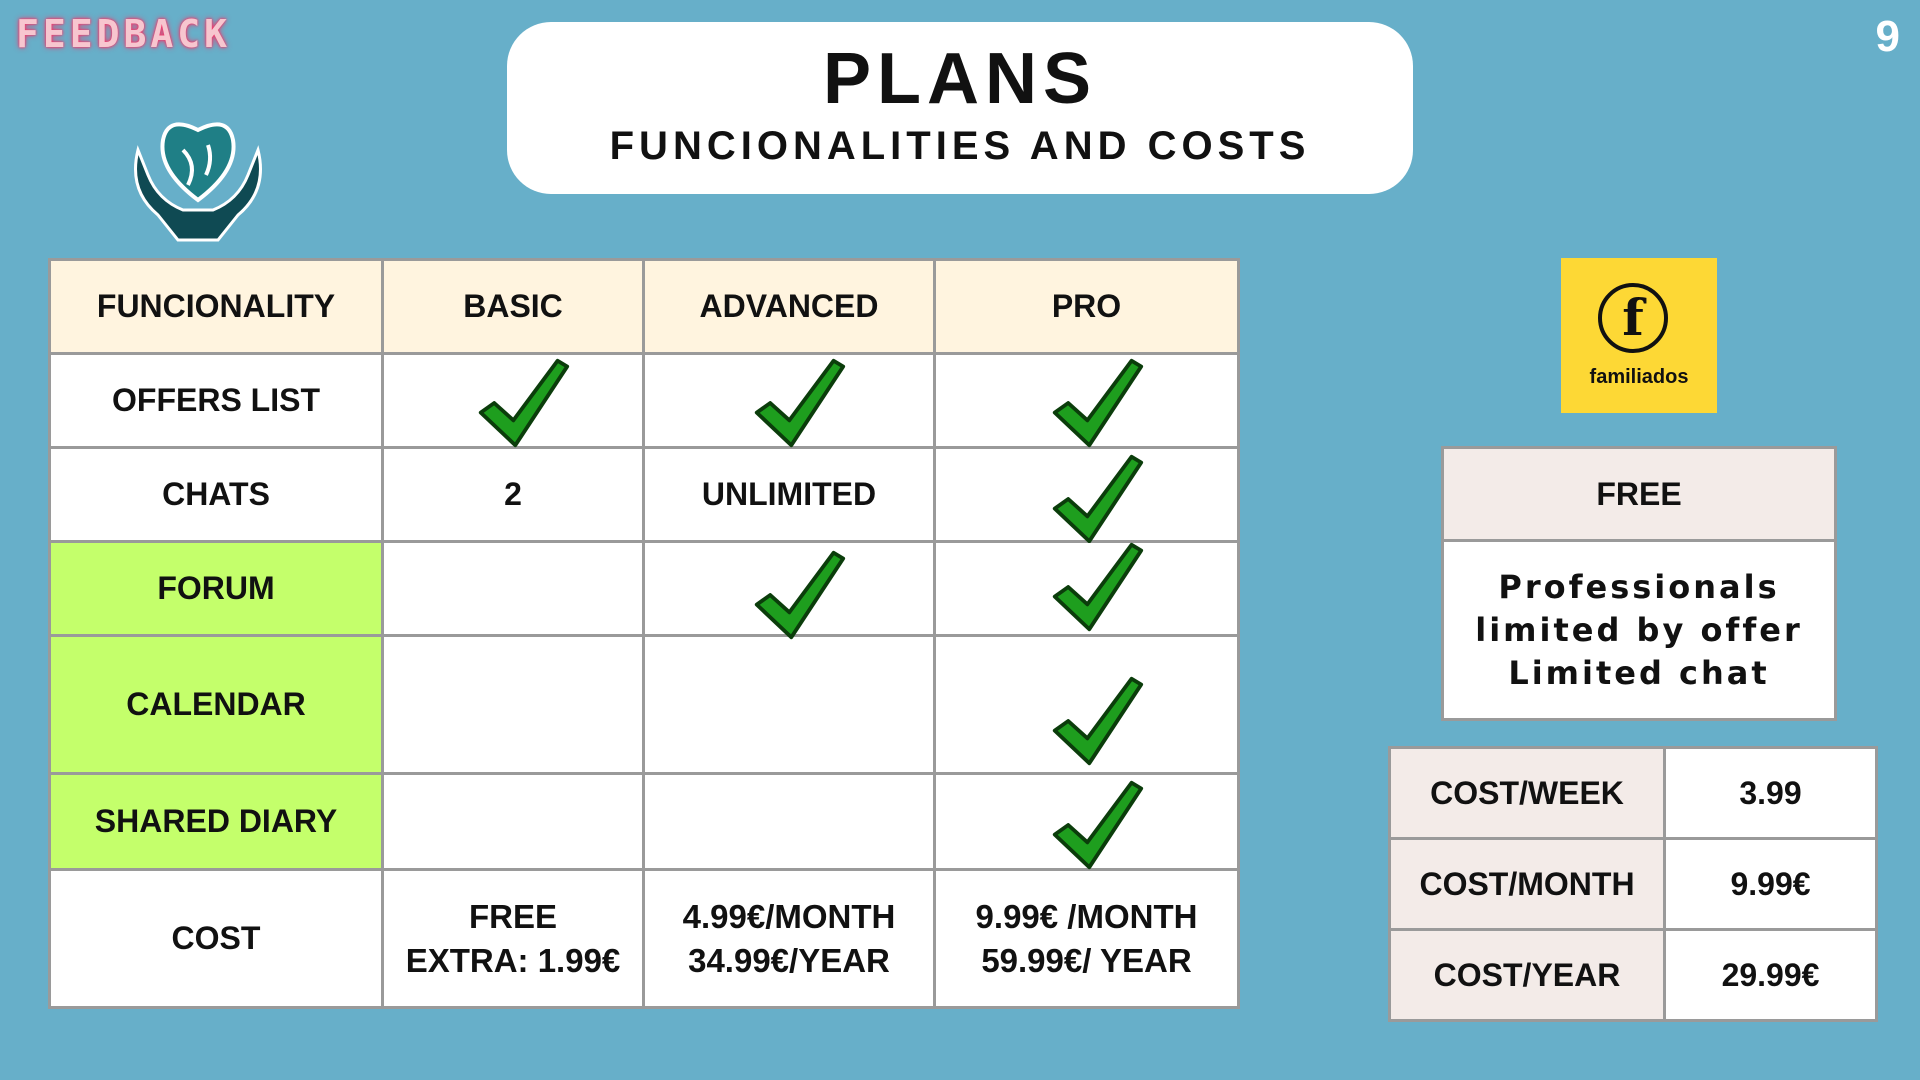  I want to click on shared-diary-pro-cell, so click(1086, 822).